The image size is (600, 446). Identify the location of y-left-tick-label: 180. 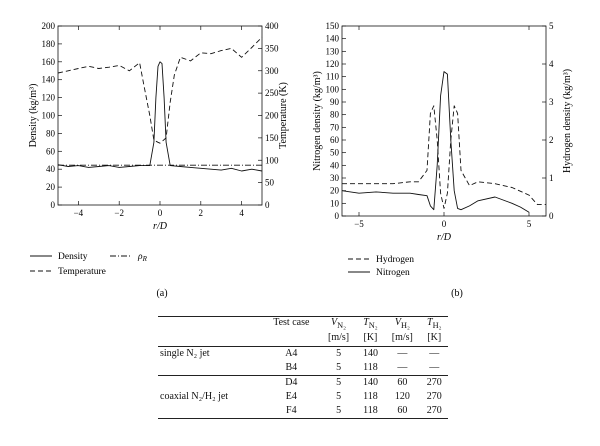
(49, 44).